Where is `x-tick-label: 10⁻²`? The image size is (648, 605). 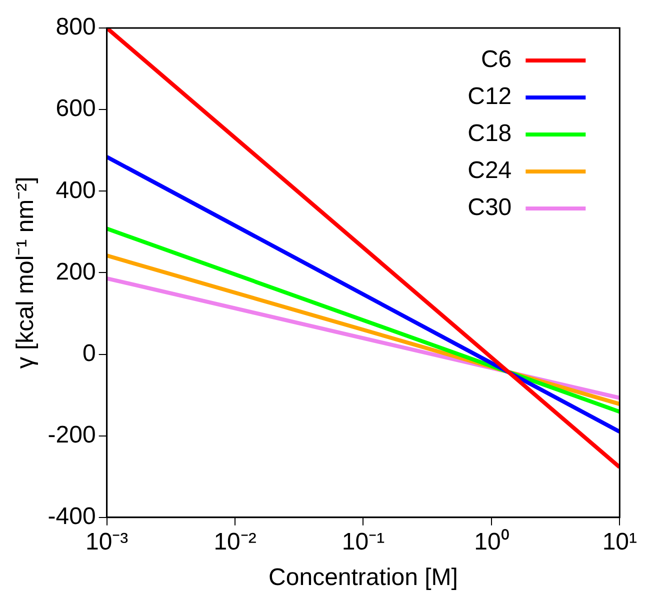 x-tick-label: 10⁻² is located at coordinates (235, 542).